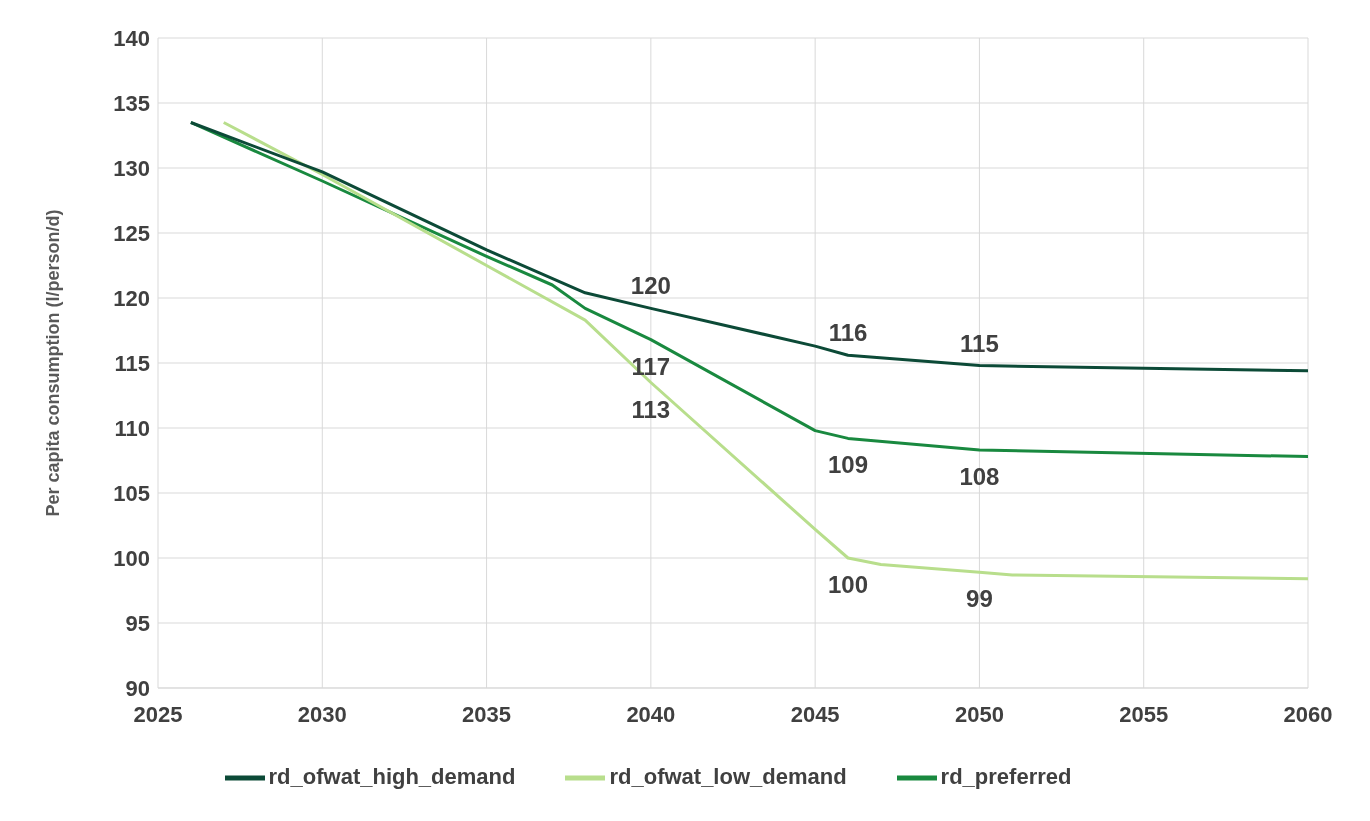 Image resolution: width=1370 pixels, height=821 pixels. I want to click on x-tick-label: 2045, so click(815, 714).